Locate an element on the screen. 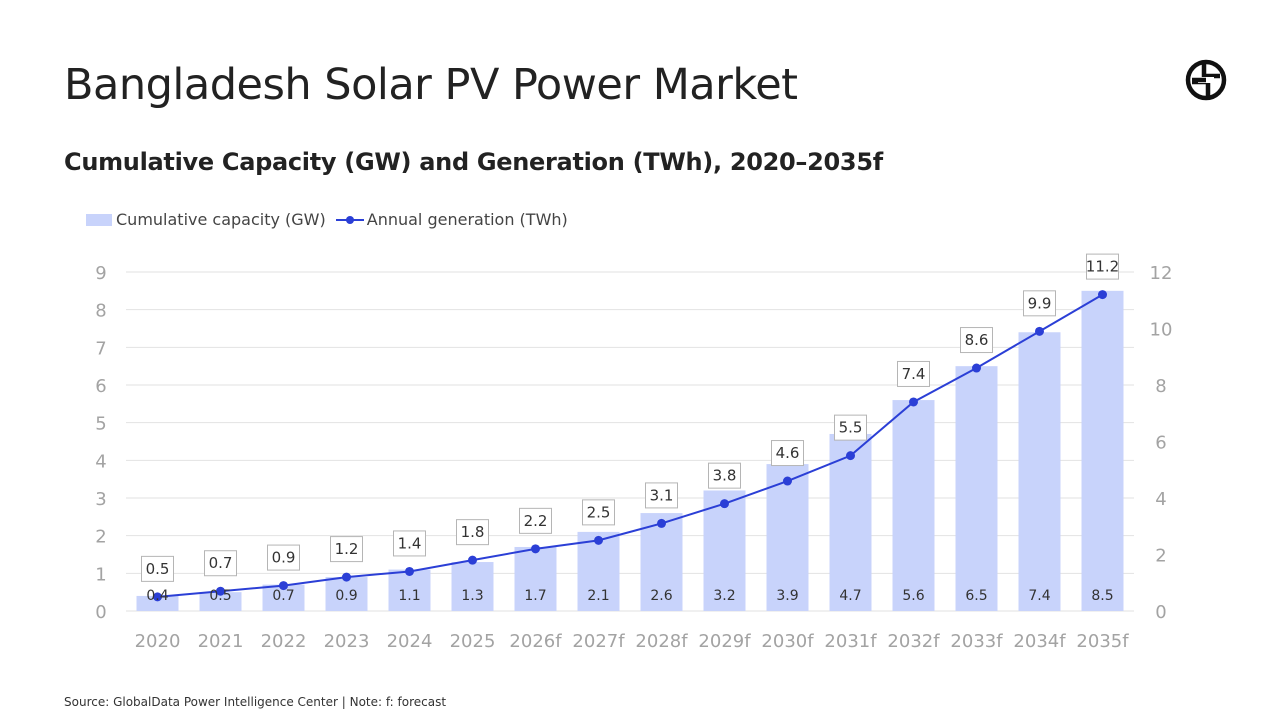 This screenshot has height=720, width=1280. y-right-tick-label: 8 is located at coordinates (1160, 386).